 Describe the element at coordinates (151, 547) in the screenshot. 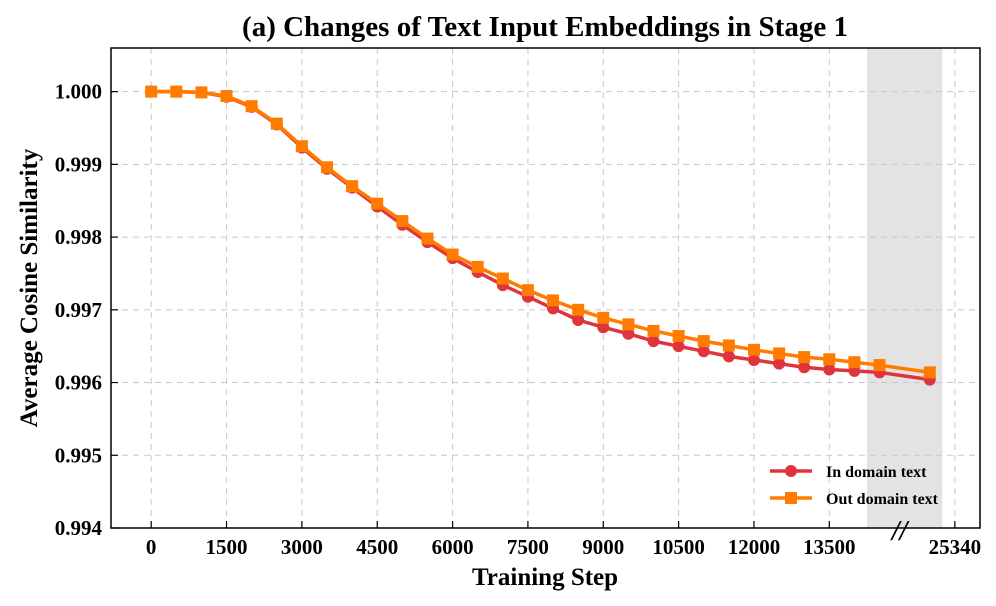

I see `x-tick-label: 0` at that location.